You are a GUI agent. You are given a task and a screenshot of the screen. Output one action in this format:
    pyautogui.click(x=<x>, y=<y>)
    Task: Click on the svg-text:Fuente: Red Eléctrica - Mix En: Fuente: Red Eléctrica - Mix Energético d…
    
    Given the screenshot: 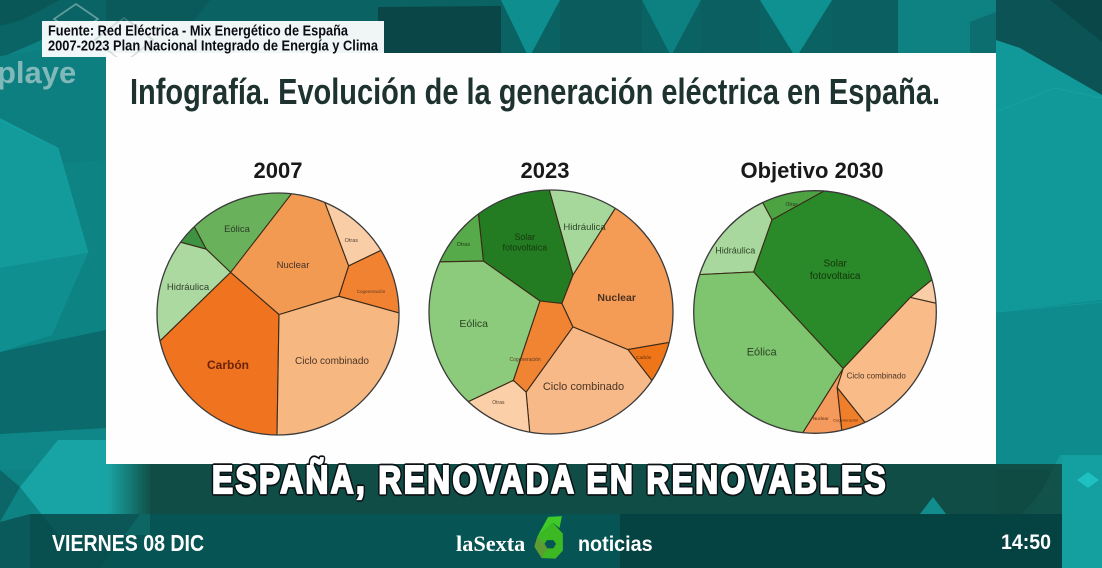 What is the action you would take?
    pyautogui.click(x=198, y=32)
    